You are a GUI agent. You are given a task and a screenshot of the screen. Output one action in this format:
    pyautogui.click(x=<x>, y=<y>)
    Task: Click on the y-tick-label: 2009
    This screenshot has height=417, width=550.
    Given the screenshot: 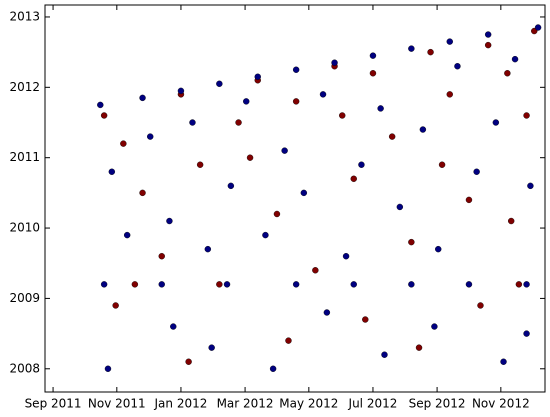 What is the action you would take?
    pyautogui.click(x=24, y=298)
    